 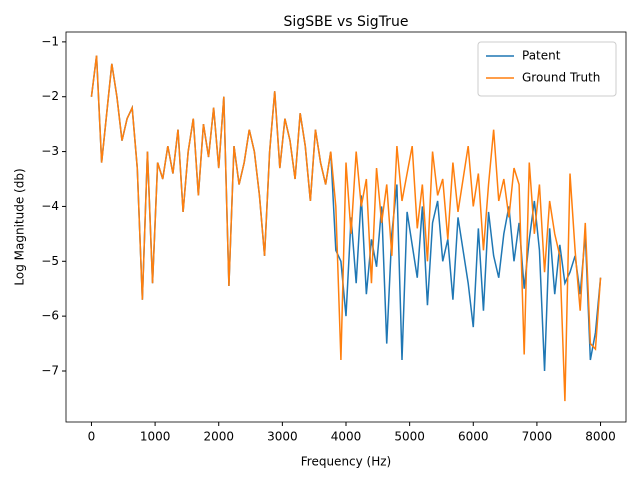 What do you see at coordinates (50, 206) in the screenshot?
I see `y-tick-label: −4` at bounding box center [50, 206].